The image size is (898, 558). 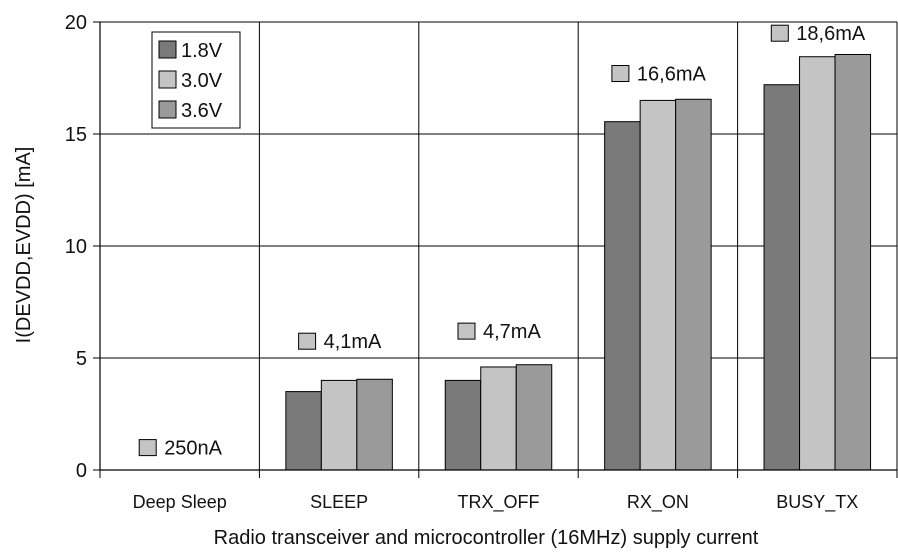 I want to click on annotation-label: 18,6mA, so click(x=831, y=34).